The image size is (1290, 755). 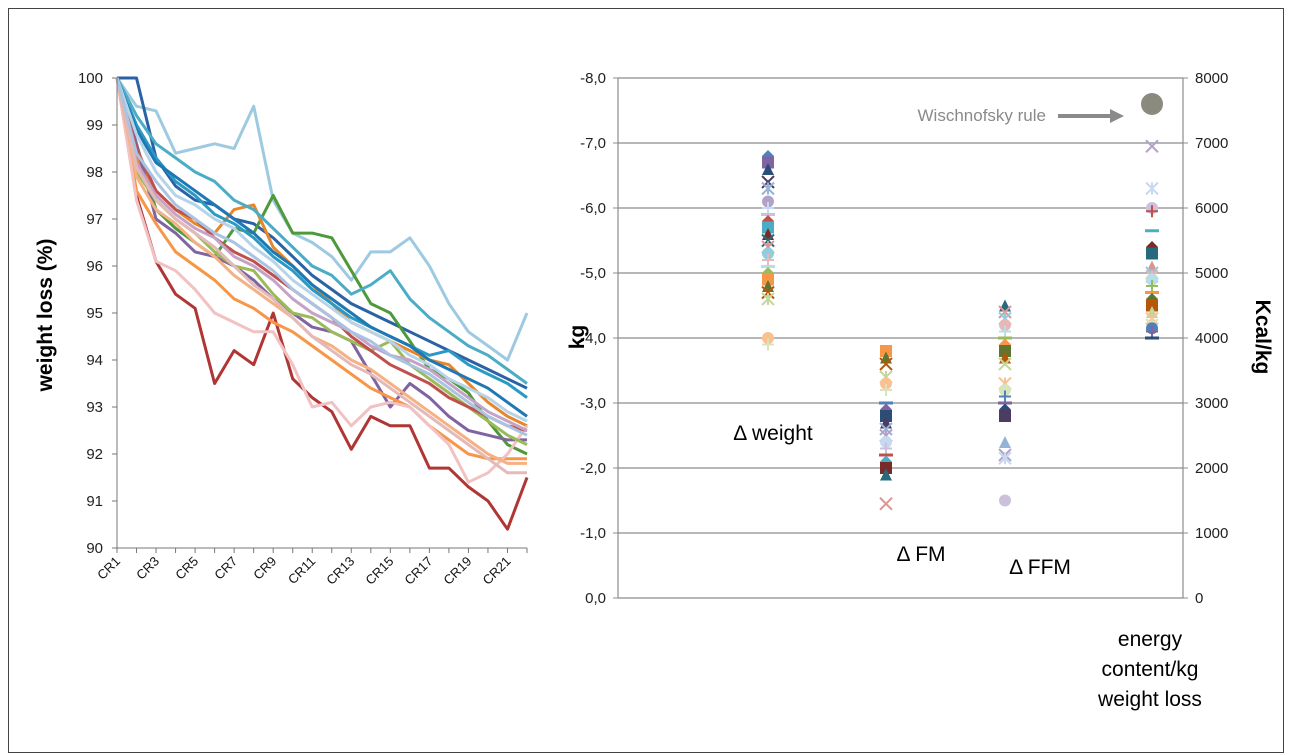 What do you see at coordinates (186, 568) in the screenshot?
I see `x-tick-label: CR5` at bounding box center [186, 568].